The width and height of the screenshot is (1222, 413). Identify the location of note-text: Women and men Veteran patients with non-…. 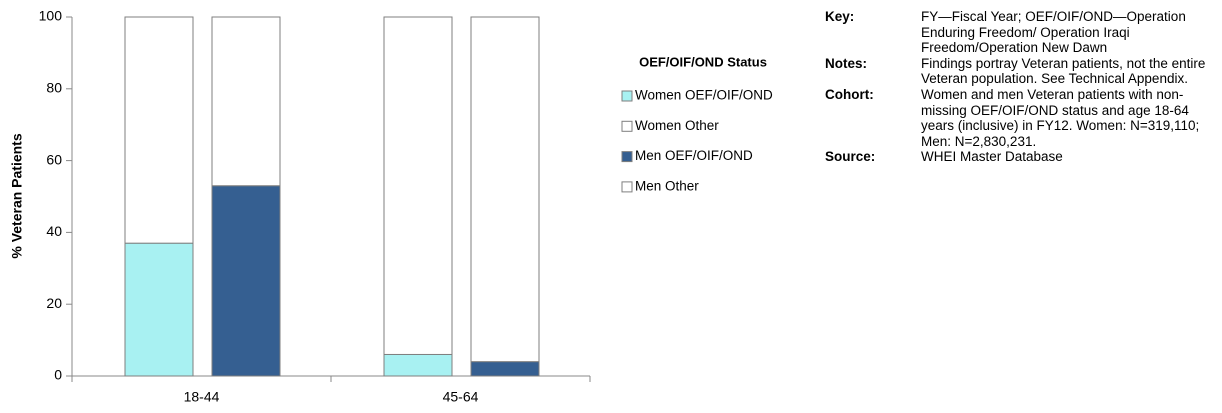
(1060, 117).